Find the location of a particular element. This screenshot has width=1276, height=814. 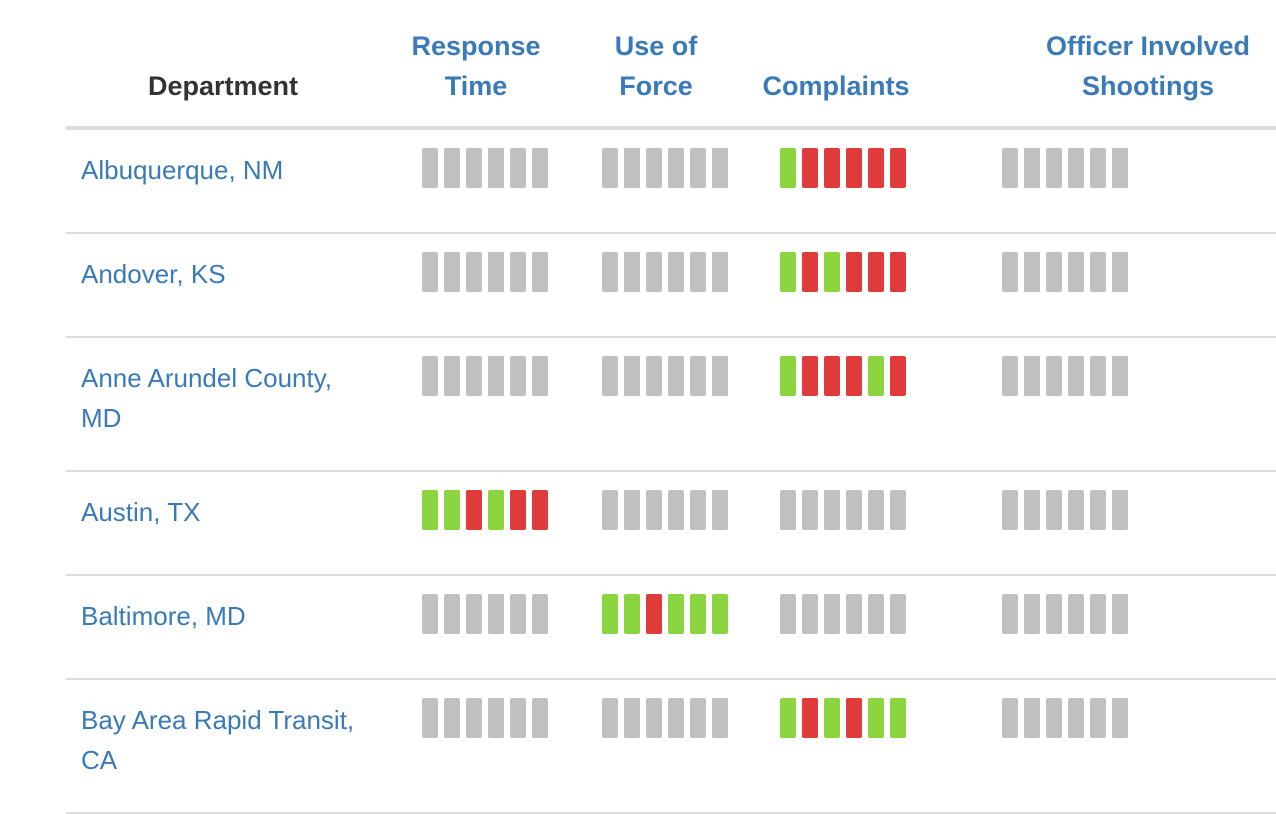

table-row: Albuquerque, NM is located at coordinates (671, 181).